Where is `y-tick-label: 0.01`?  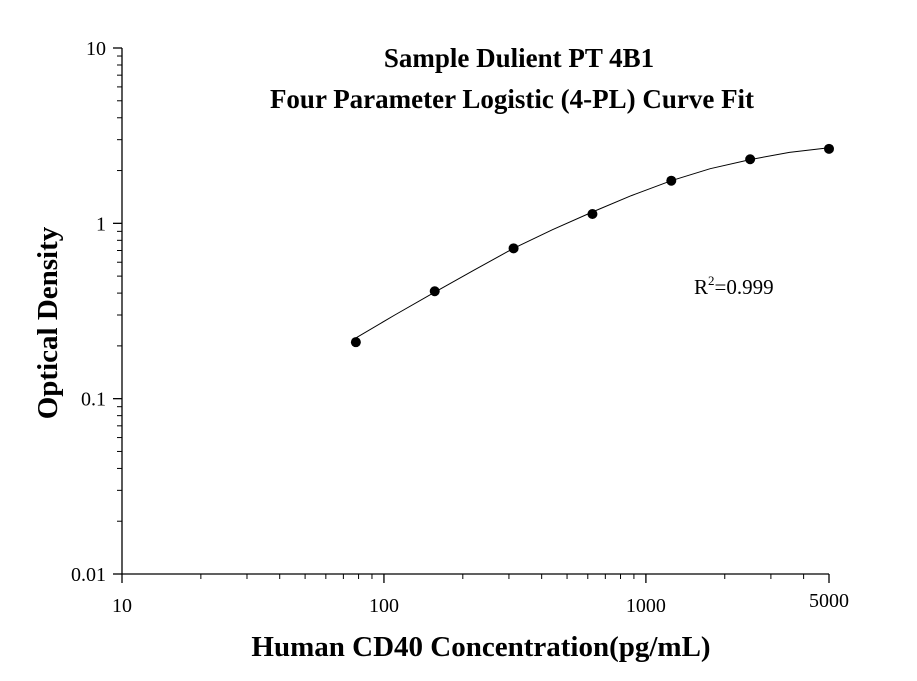
y-tick-label: 0.01 is located at coordinates (88, 575).